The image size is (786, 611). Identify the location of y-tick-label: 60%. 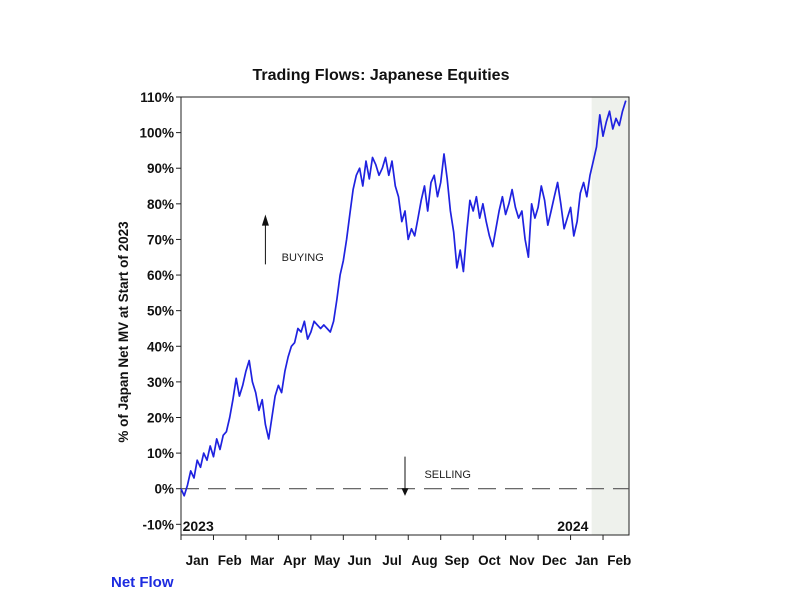
(160, 275).